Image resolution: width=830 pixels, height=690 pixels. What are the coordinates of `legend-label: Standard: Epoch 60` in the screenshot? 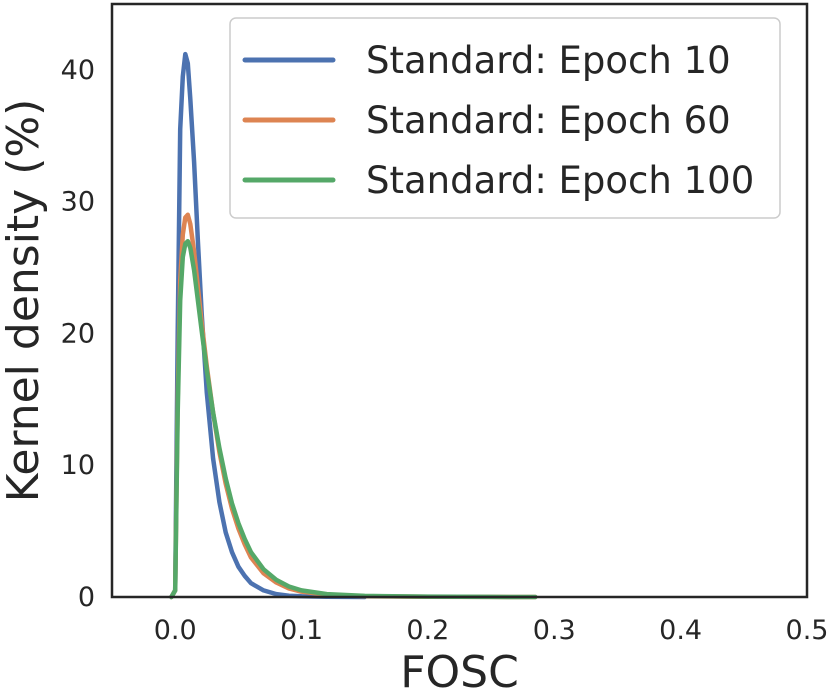 It's located at (548, 120).